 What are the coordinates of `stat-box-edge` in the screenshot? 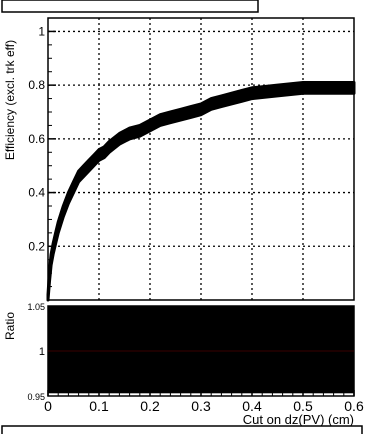 It's located at (182, 431).